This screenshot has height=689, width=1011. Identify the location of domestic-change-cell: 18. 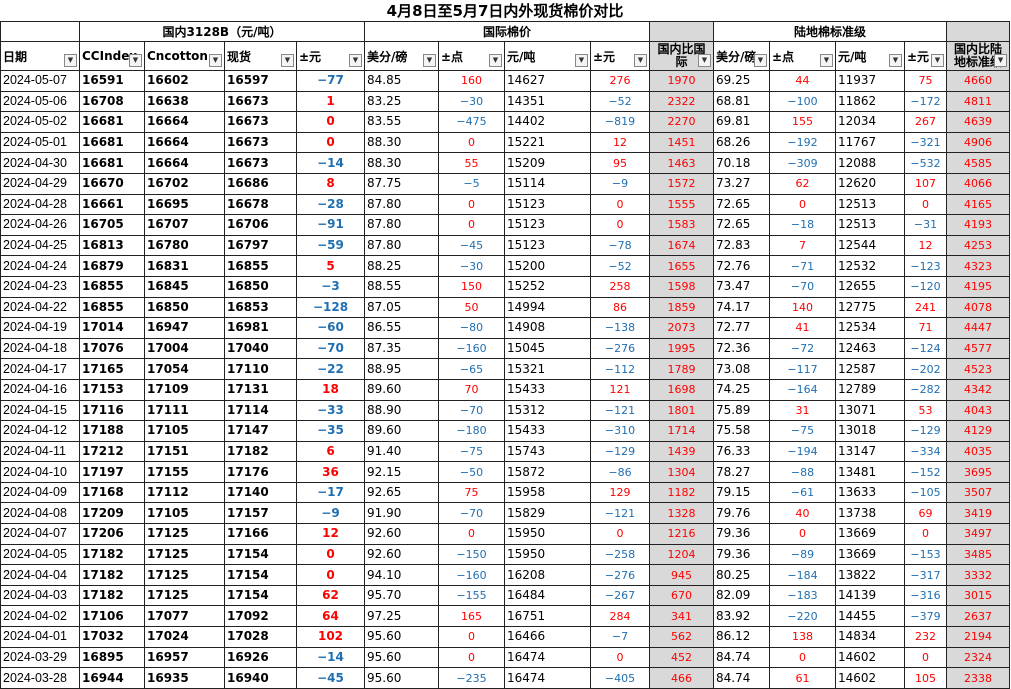
(330, 389).